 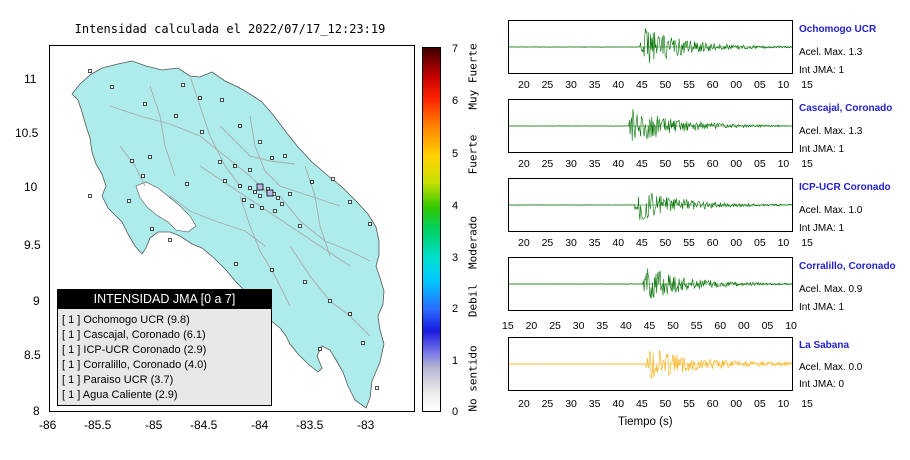 What do you see at coordinates (831, 131) in the screenshot?
I see `station-accel: Acel. Max. 1.3` at bounding box center [831, 131].